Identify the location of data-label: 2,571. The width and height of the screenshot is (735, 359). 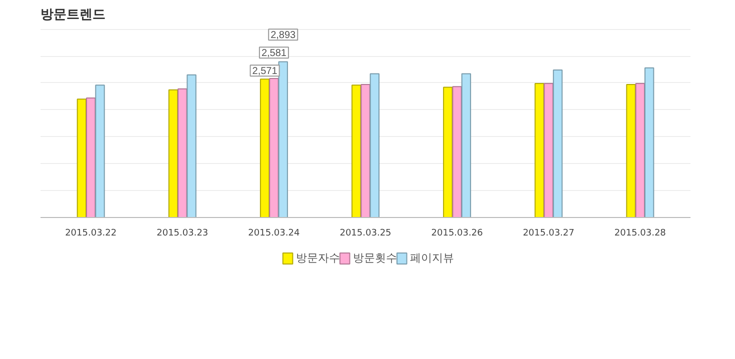
(265, 72).